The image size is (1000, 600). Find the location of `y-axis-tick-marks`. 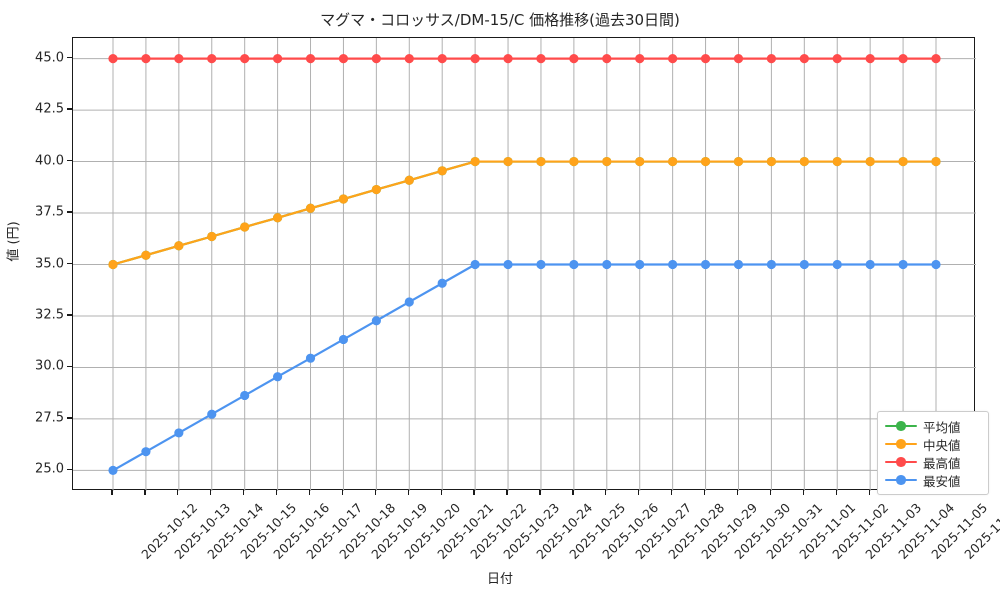

y-axis-tick-marks is located at coordinates (68, 263).